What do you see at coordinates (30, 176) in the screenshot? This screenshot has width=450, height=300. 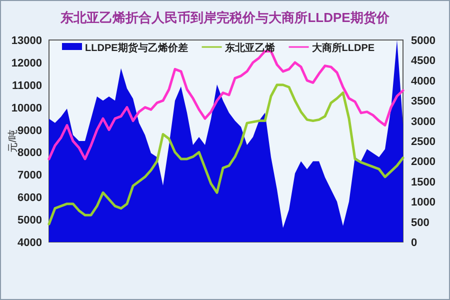 I see `y-tick-label: 7000` at bounding box center [30, 176].